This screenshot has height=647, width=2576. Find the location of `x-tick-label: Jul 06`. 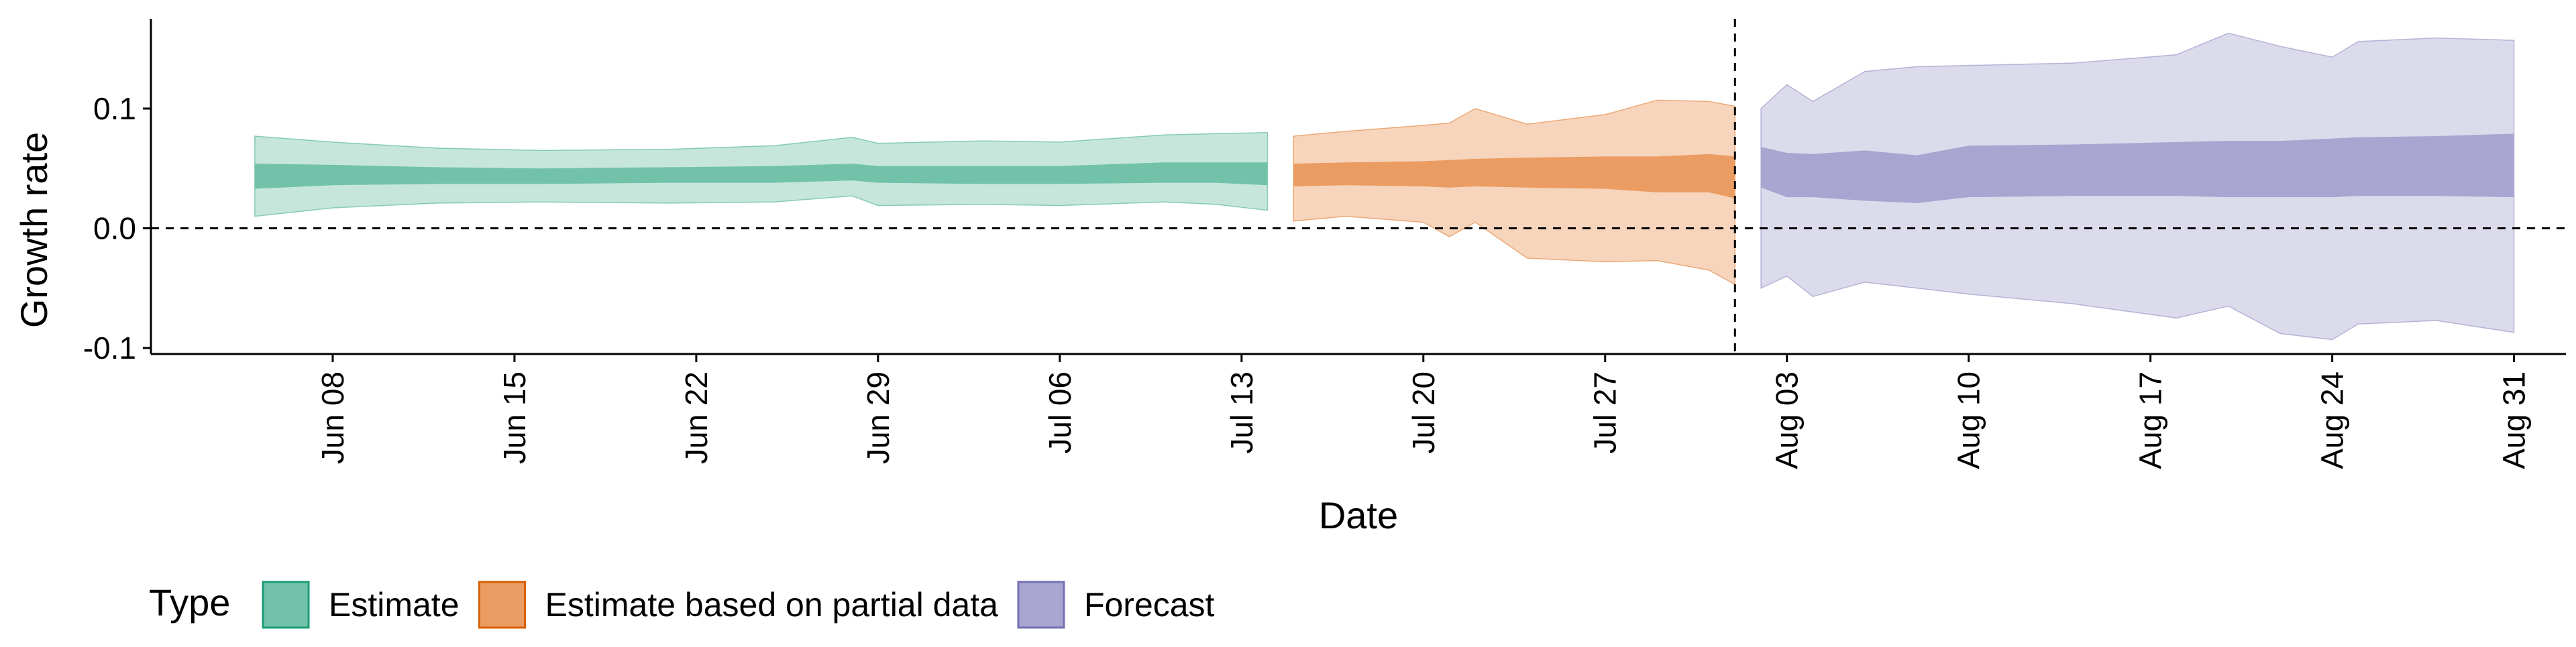

x-tick-label: Jul 06 is located at coordinates (1059, 412).